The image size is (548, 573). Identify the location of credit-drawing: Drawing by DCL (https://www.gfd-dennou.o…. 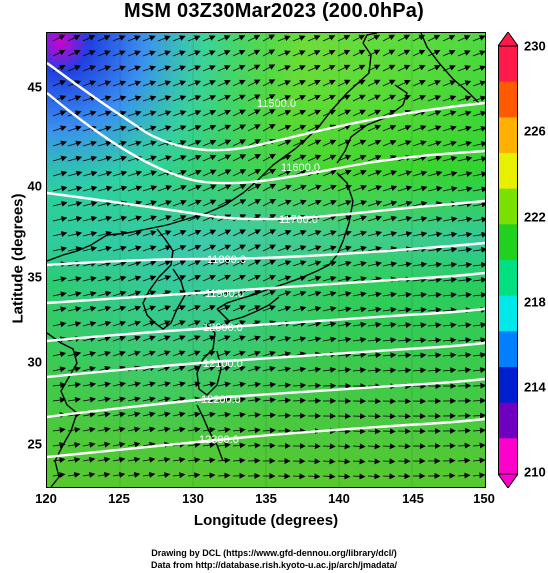
(274, 553).